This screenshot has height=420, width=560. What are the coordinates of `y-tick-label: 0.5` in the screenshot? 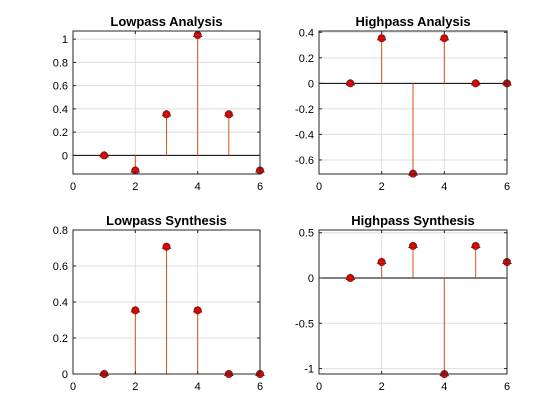 It's located at (306, 234).